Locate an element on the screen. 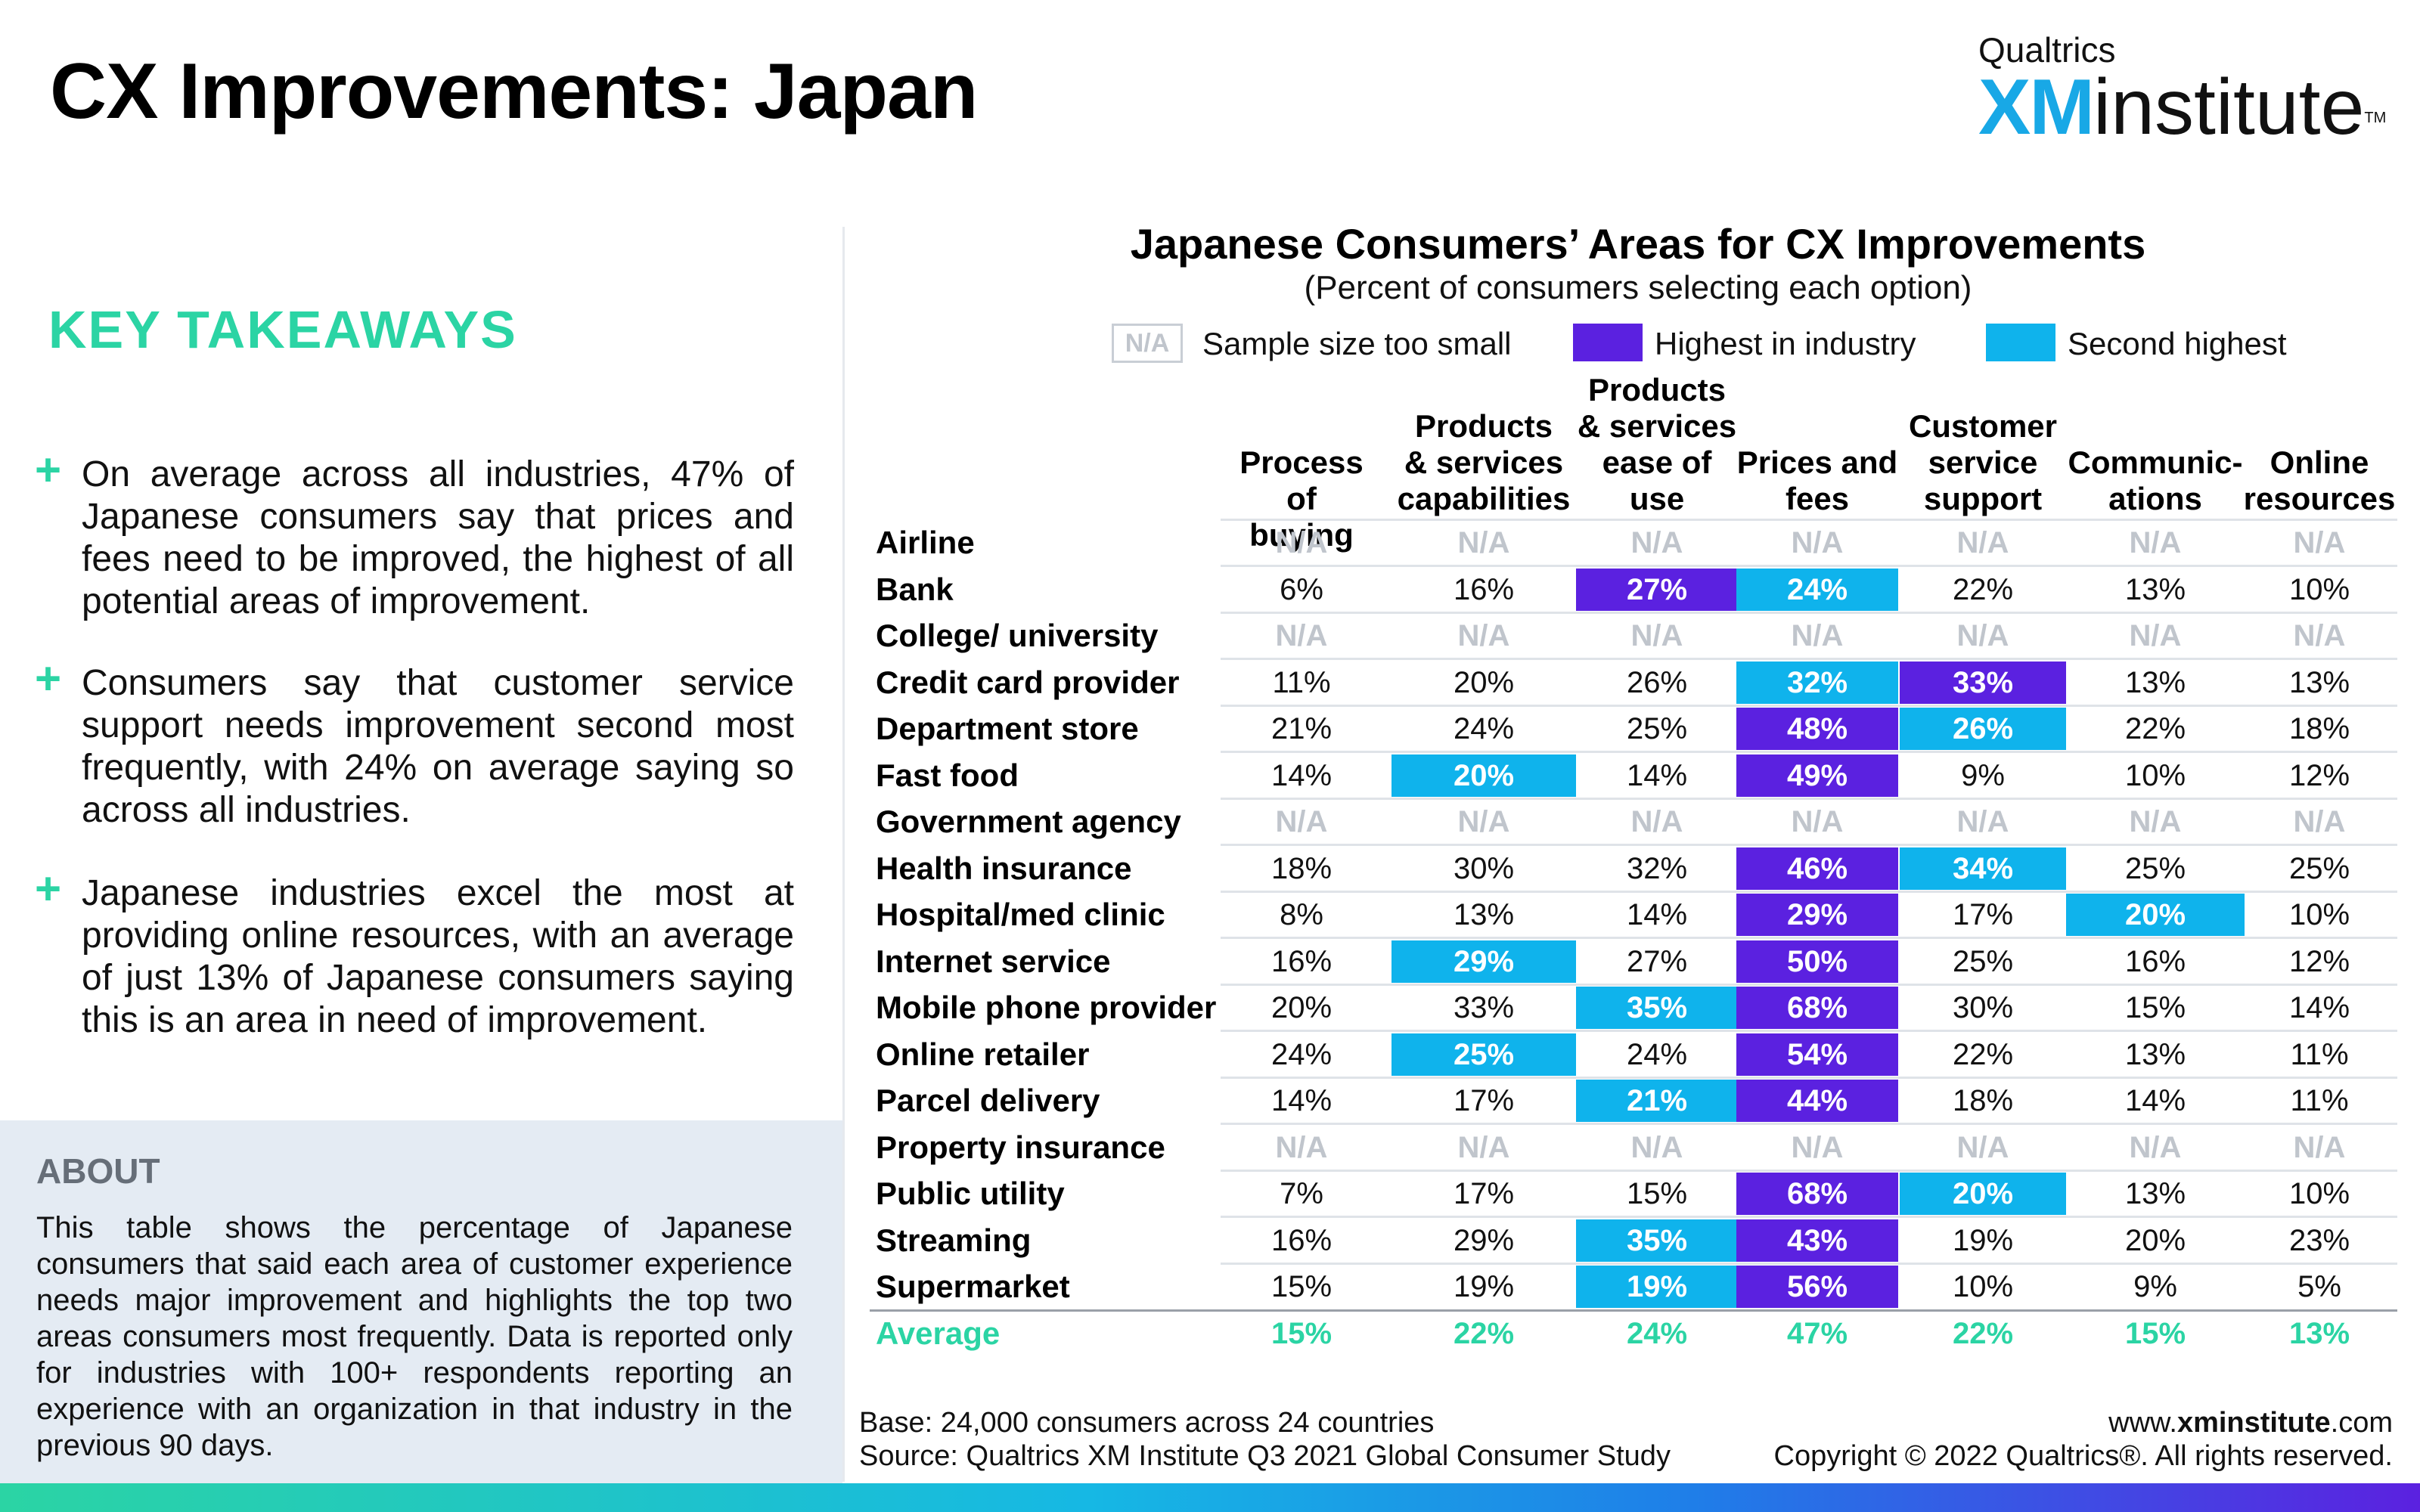 The height and width of the screenshot is (1512, 2420). row-label: College/ university is located at coordinates (1017, 635).